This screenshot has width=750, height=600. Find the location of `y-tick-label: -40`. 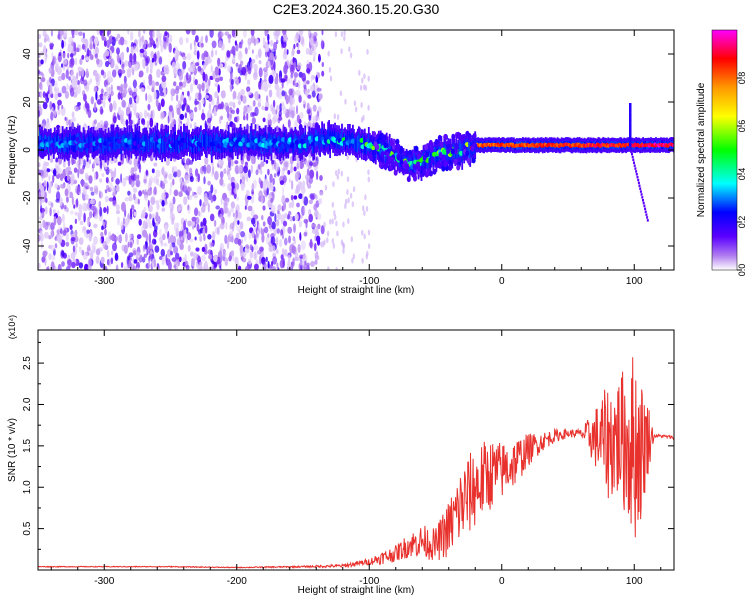

y-tick-label: -40 is located at coordinates (27, 245).